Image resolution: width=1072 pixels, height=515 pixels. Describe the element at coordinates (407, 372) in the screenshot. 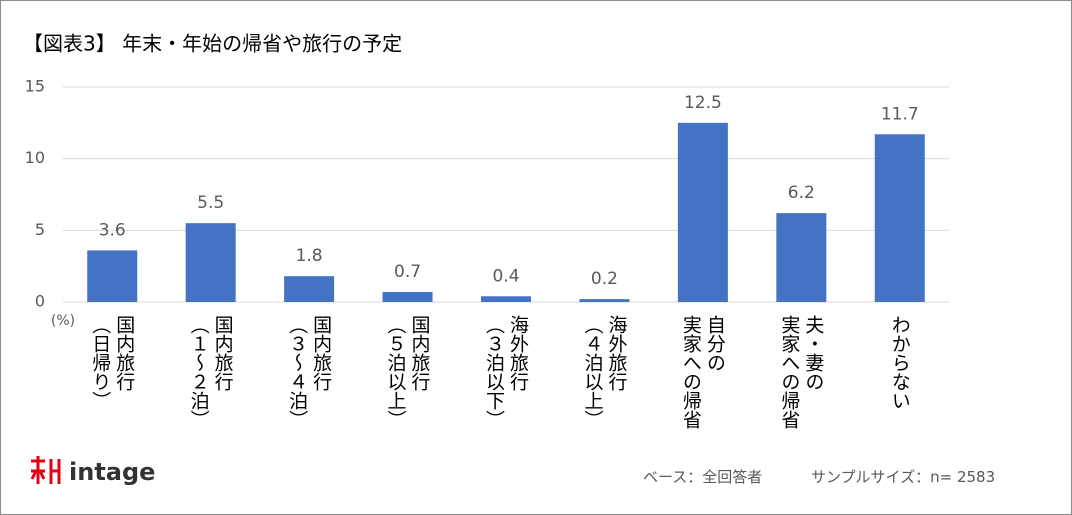

I see `x-tick-label: 国内旅行 （５泊以上）` at that location.